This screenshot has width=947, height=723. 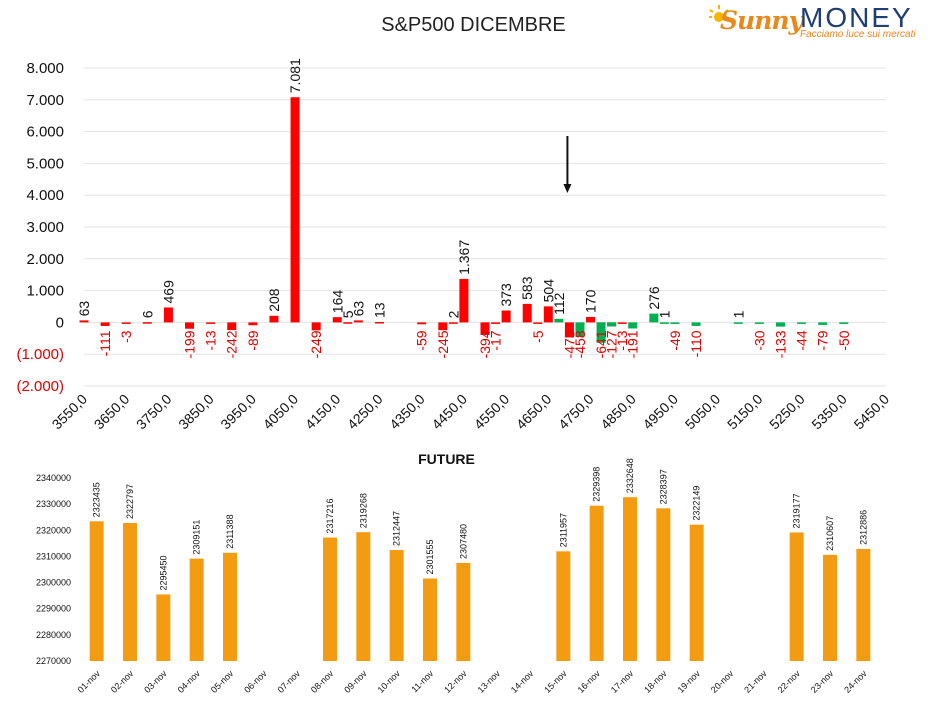 What do you see at coordinates (446, 459) in the screenshot?
I see `chart2-title: FUTURE` at bounding box center [446, 459].